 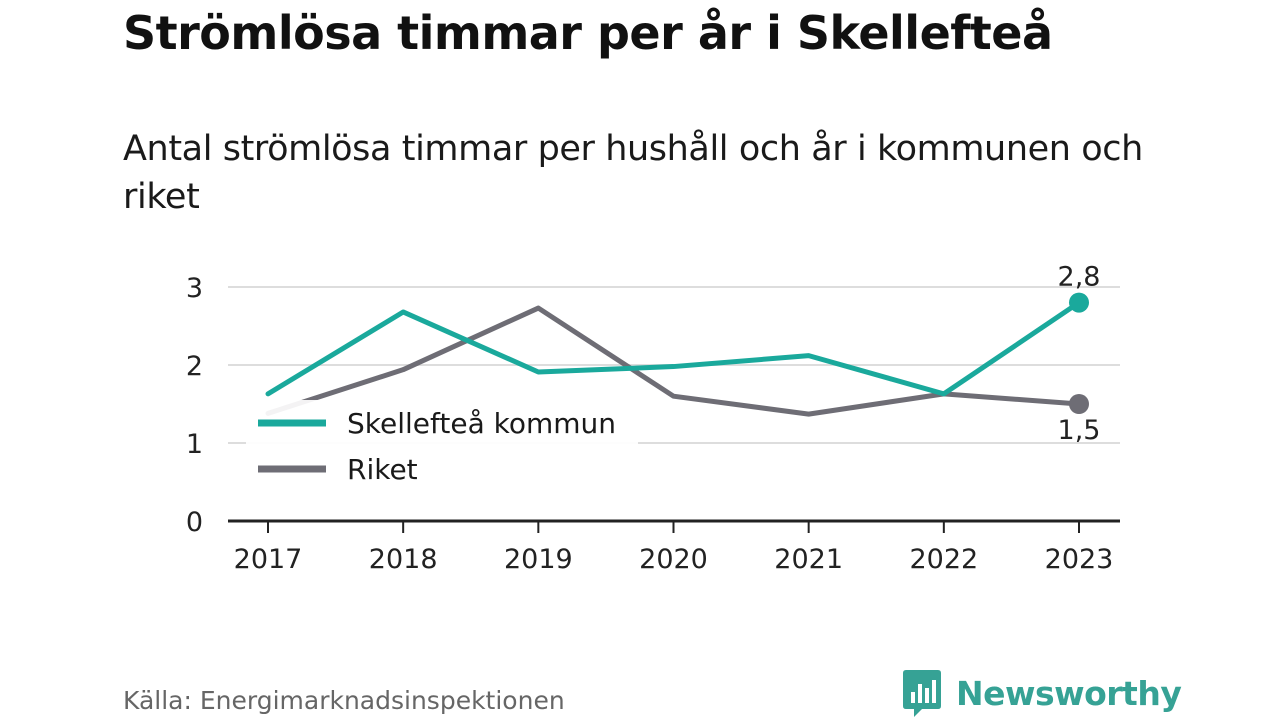 What do you see at coordinates (1079, 559) in the screenshot?
I see `x-tick-label: 2023` at bounding box center [1079, 559].